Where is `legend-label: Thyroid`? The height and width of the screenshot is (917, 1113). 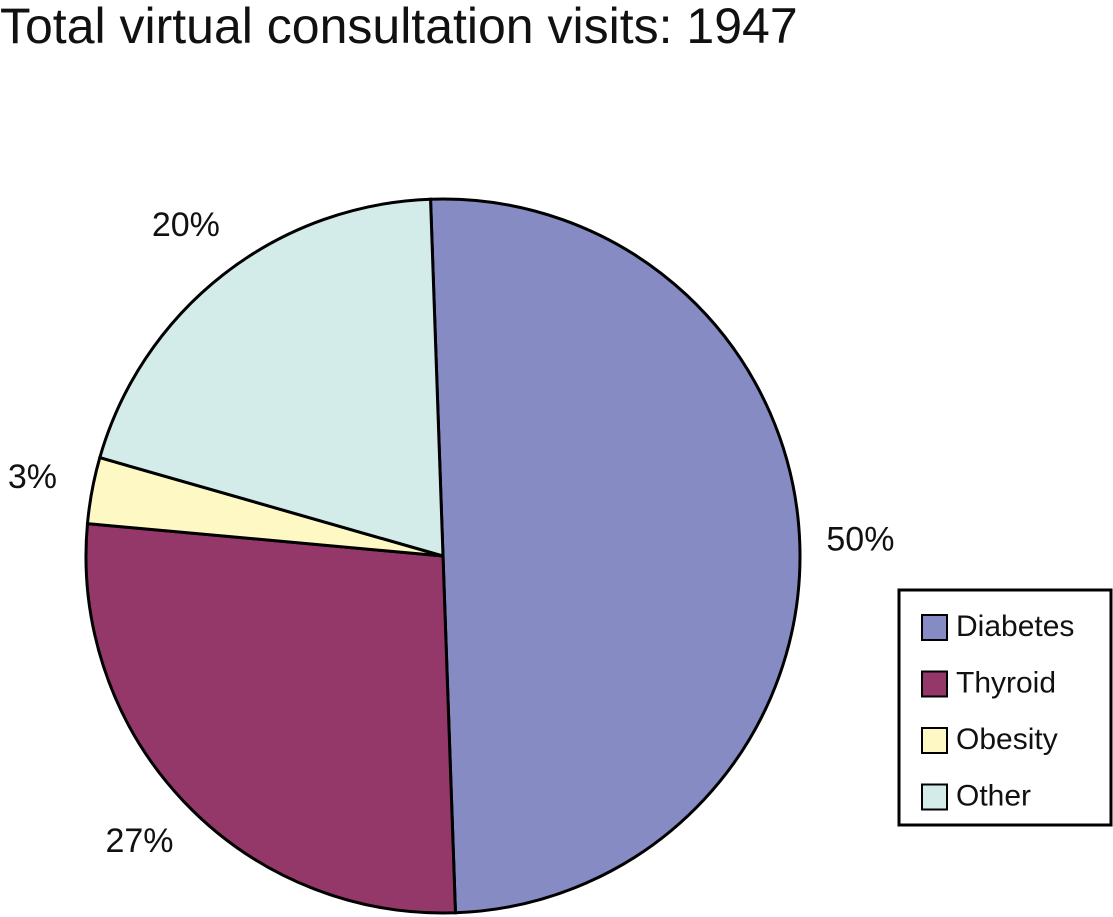
legend-label: Thyroid is located at coordinates (1006, 682).